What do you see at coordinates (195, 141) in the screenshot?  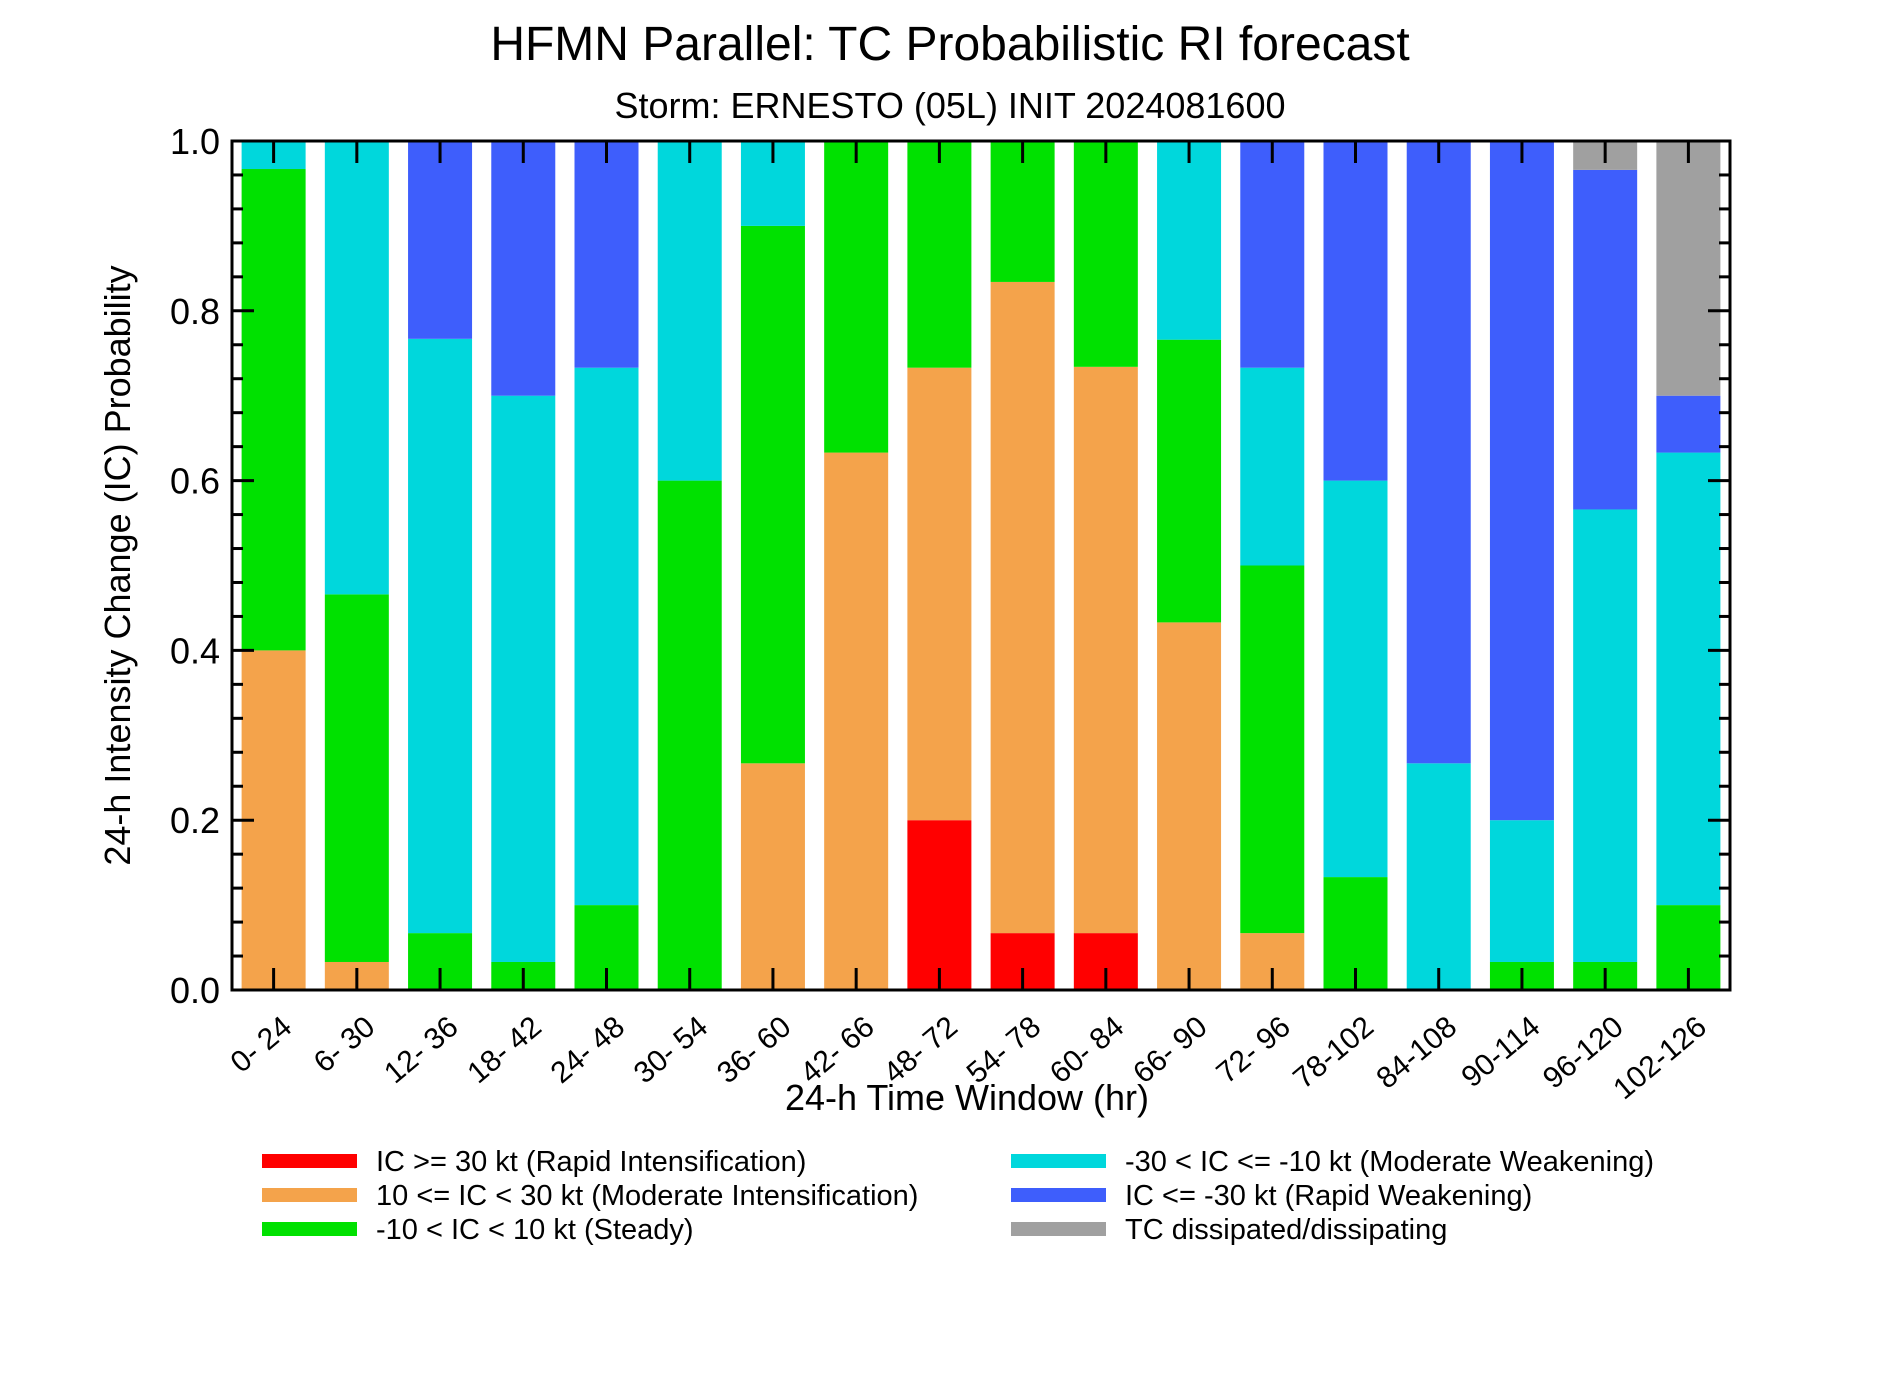 I see `y-tick-label: 1.0` at bounding box center [195, 141].